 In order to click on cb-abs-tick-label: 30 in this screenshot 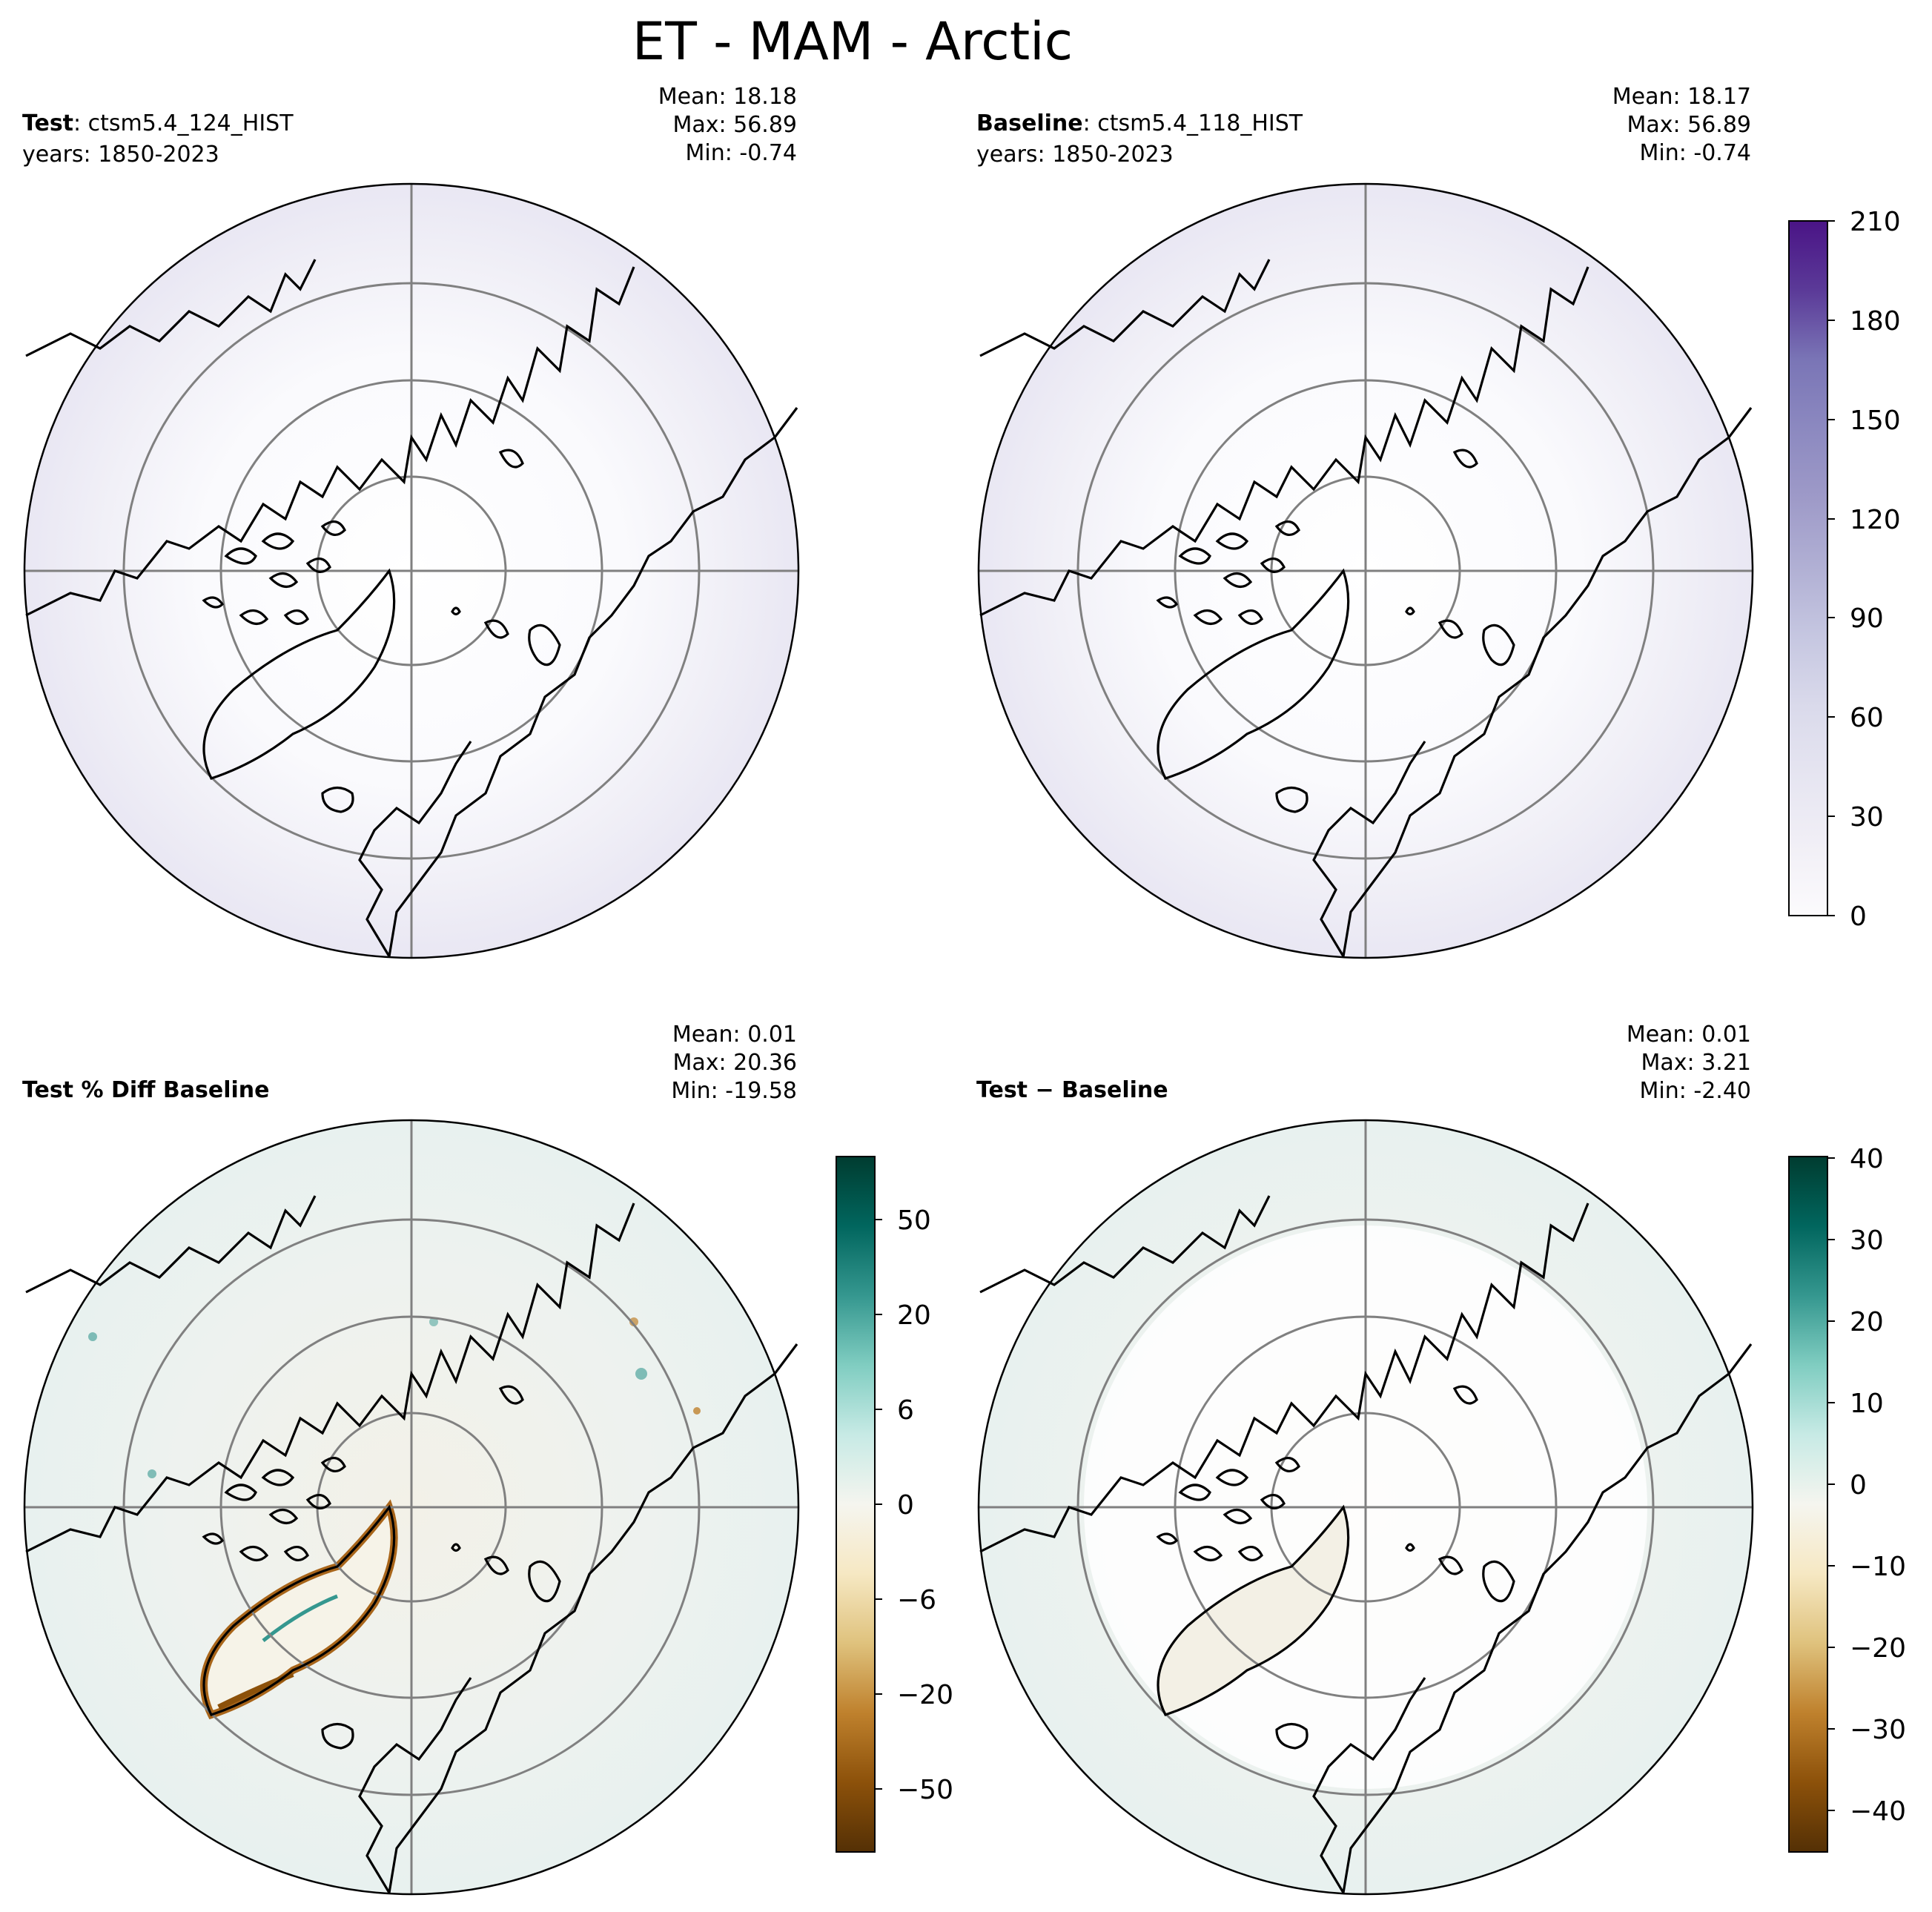, I will do `click(1867, 817)`.